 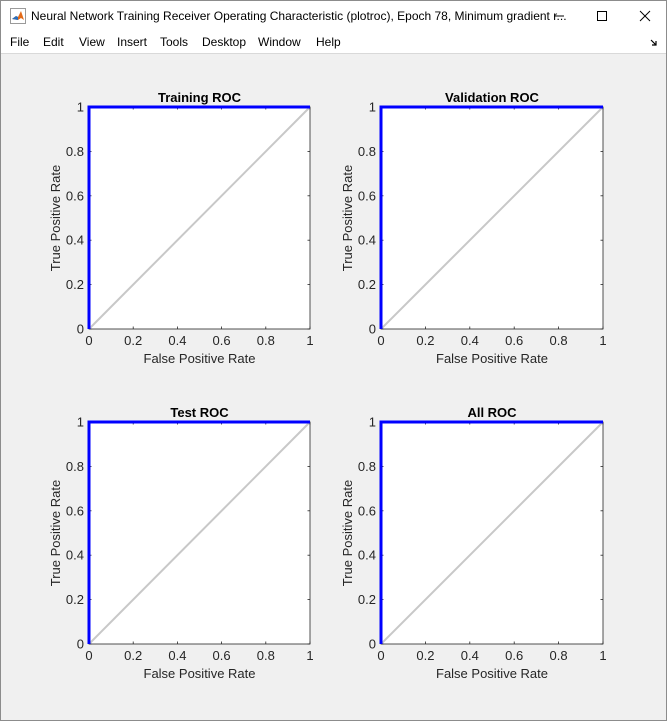 What do you see at coordinates (655, 43) in the screenshot?
I see `dock-figure-icon` at bounding box center [655, 43].